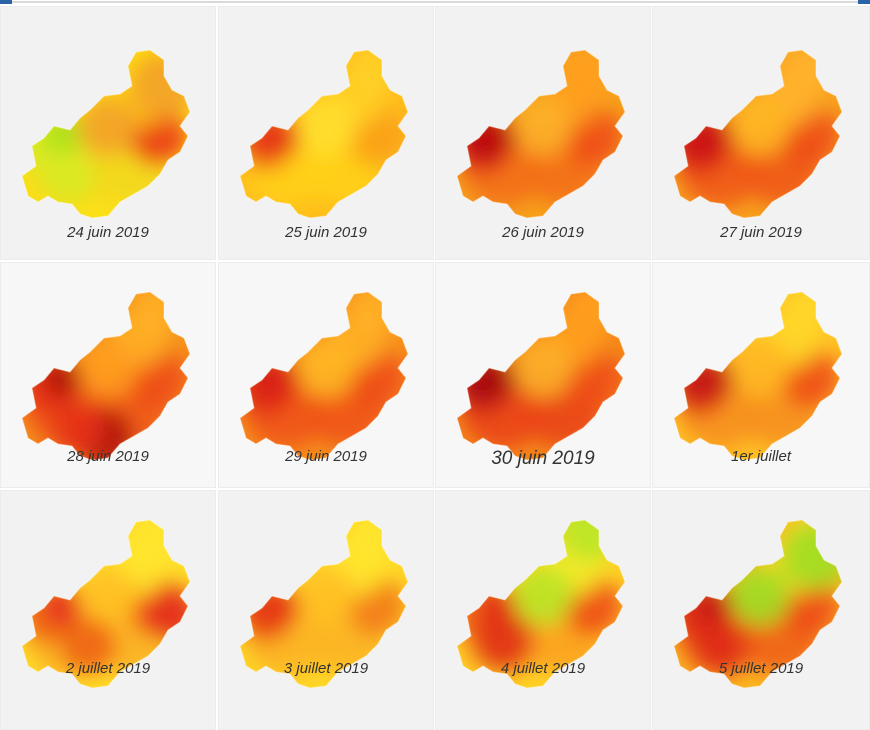  I want to click on left-accent, so click(6, 2).